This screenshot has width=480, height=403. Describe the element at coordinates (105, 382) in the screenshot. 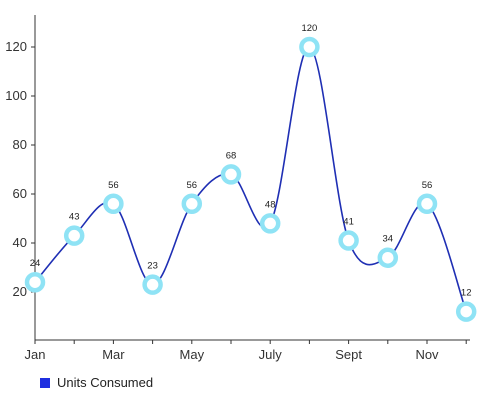

I see `legend-label: Units Consumed` at that location.